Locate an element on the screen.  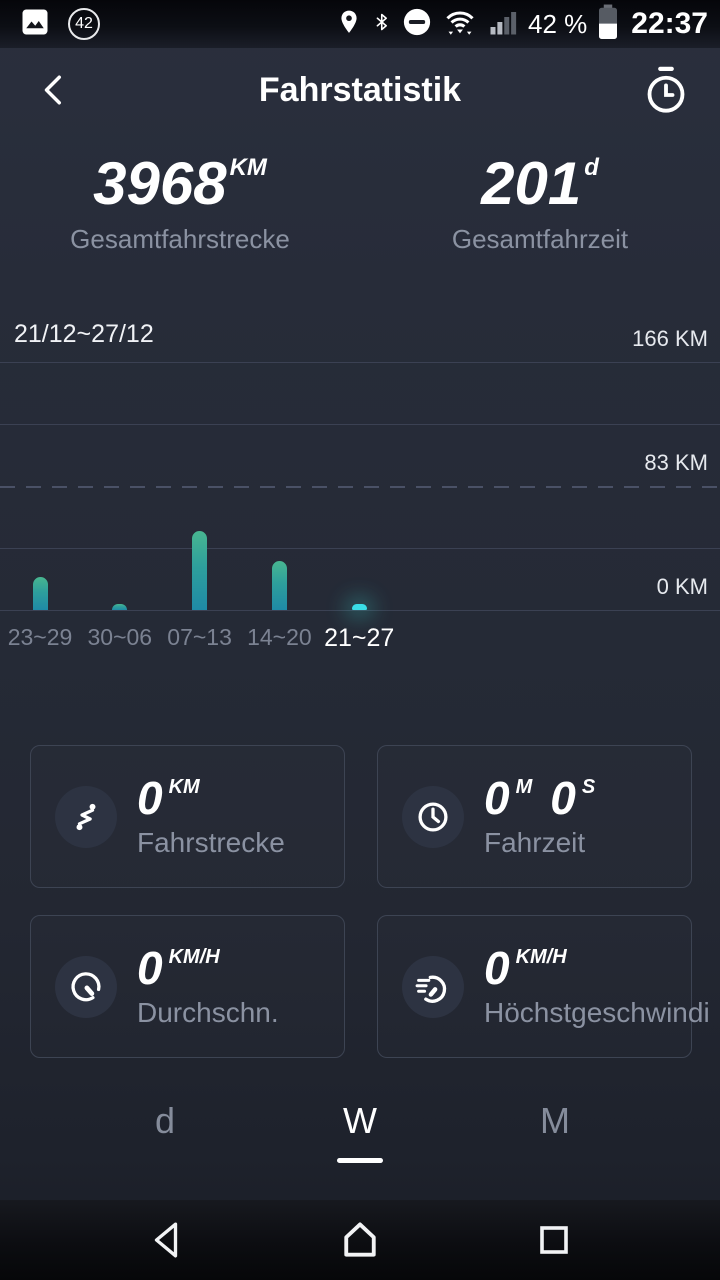
card-unit: KM is located at coordinates (184, 786).